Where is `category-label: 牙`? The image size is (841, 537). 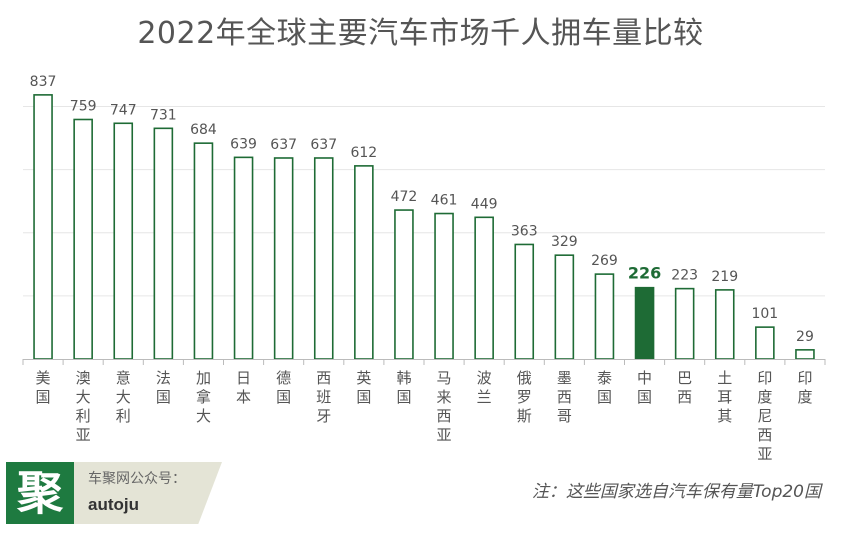 category-label: 牙 is located at coordinates (323, 416).